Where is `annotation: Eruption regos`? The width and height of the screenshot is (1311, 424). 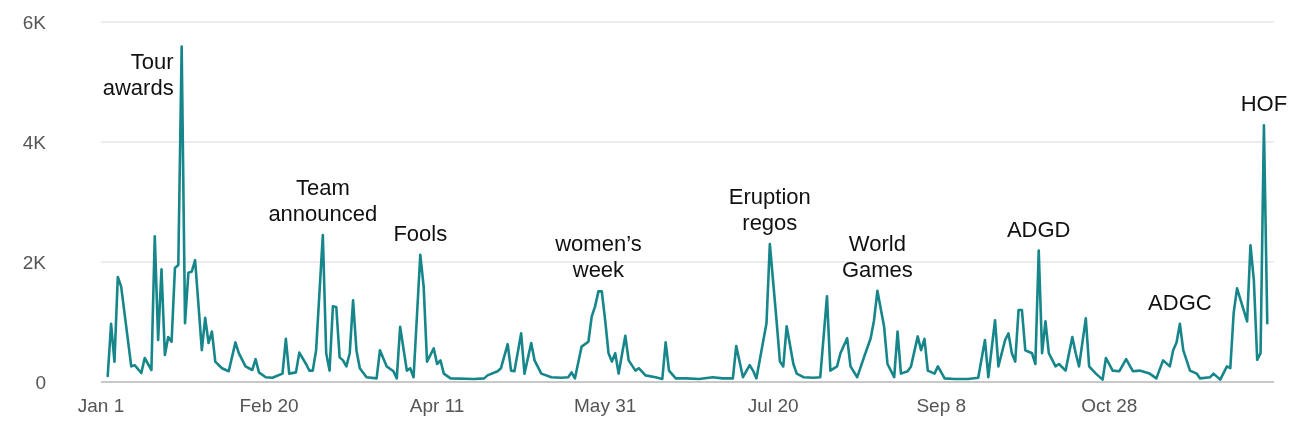
annotation: Eruption regos is located at coordinates (769, 209).